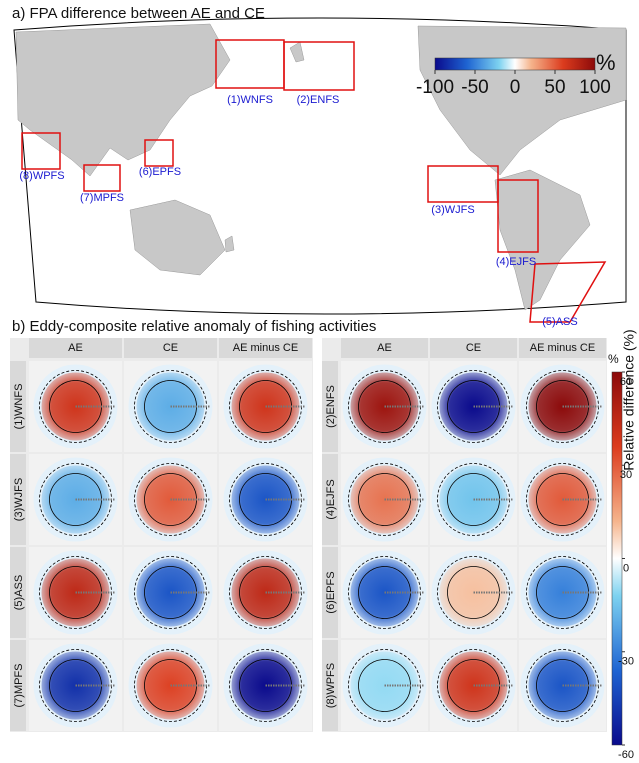 The image size is (639, 763). I want to click on panel-a-title: a) FPA difference between AE and CE, so click(138, 13).